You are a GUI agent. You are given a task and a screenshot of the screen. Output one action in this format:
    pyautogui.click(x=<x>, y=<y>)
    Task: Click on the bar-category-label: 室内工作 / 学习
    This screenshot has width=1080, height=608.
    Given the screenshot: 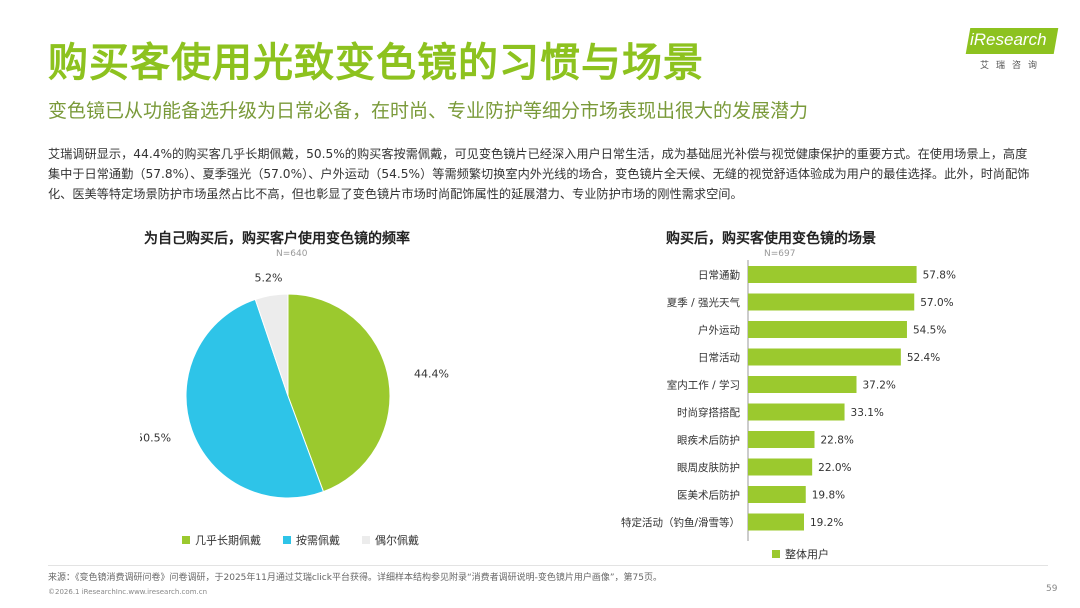 What is the action you would take?
    pyautogui.click(x=703, y=385)
    